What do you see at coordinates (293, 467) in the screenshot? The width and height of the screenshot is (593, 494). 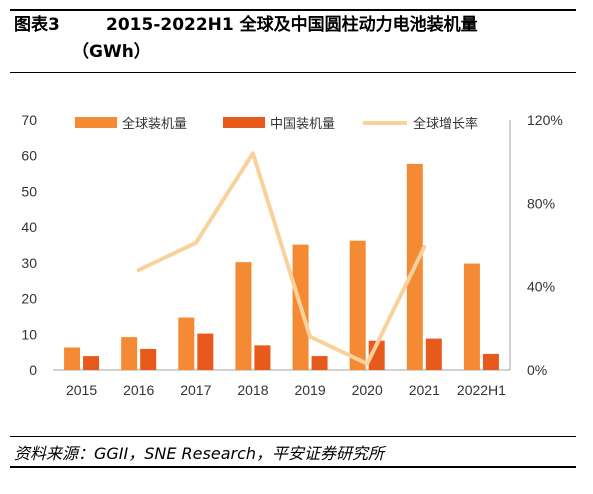 I see `bottom-rule` at bounding box center [293, 467].